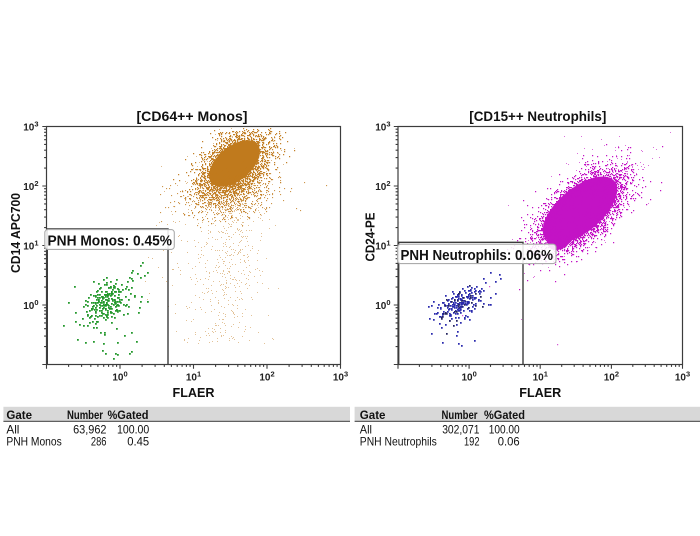 Image resolution: width=700 pixels, height=536 pixels. I want to click on svg-text: PNH Monos, so click(33, 442).